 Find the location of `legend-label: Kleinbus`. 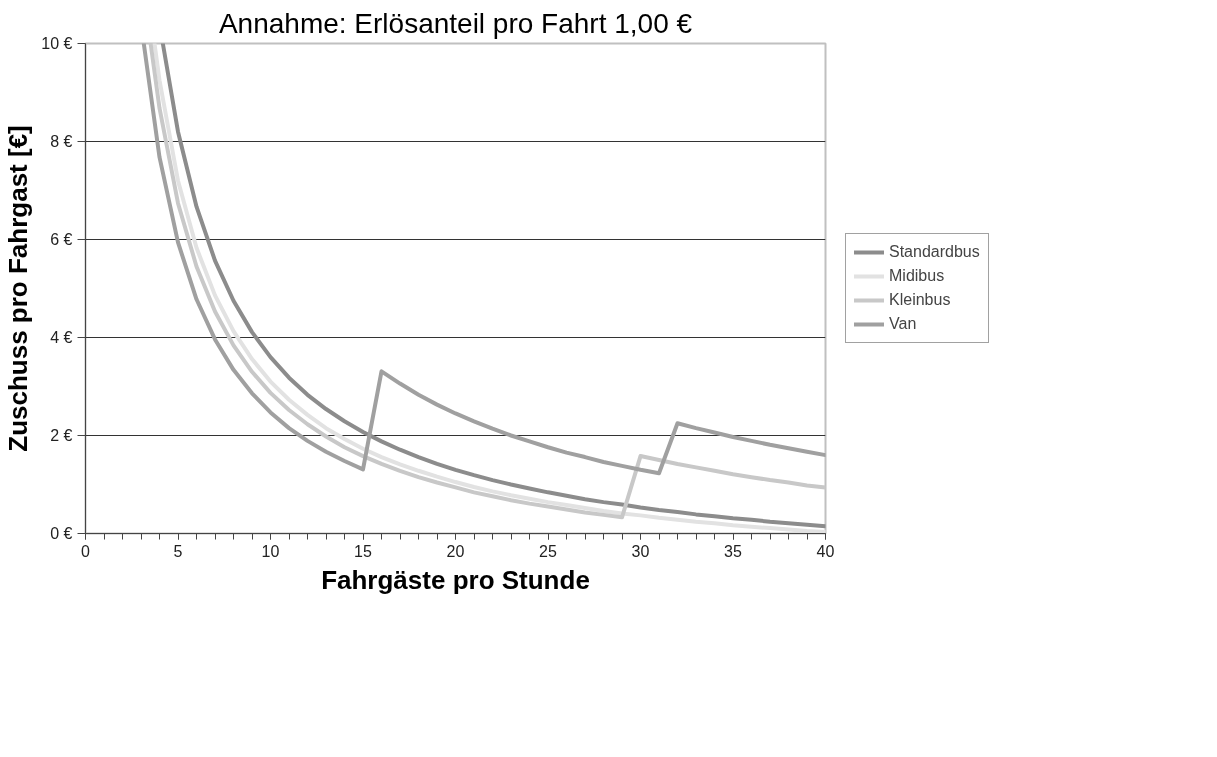

legend-label: Kleinbus is located at coordinates (920, 300).